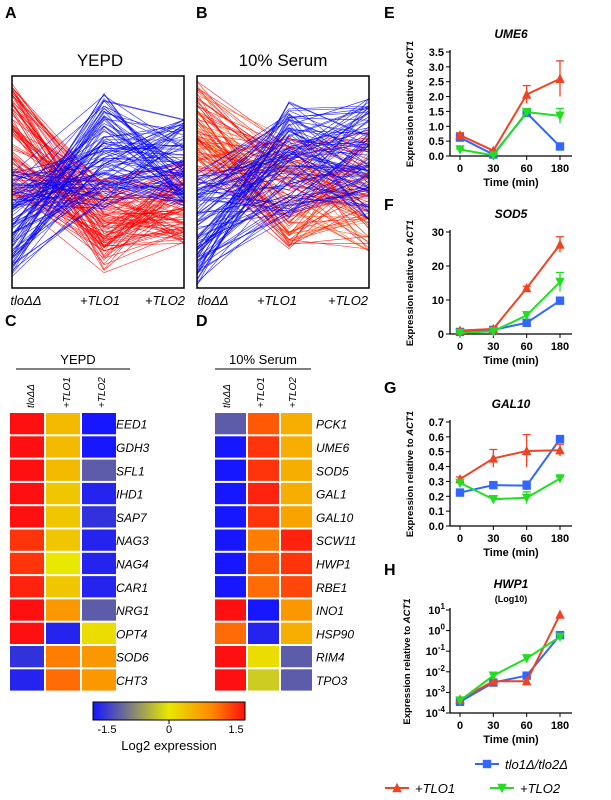 Image resolution: width=611 pixels, height=800 pixels. I want to click on panel-letter-h: H, so click(390, 570).